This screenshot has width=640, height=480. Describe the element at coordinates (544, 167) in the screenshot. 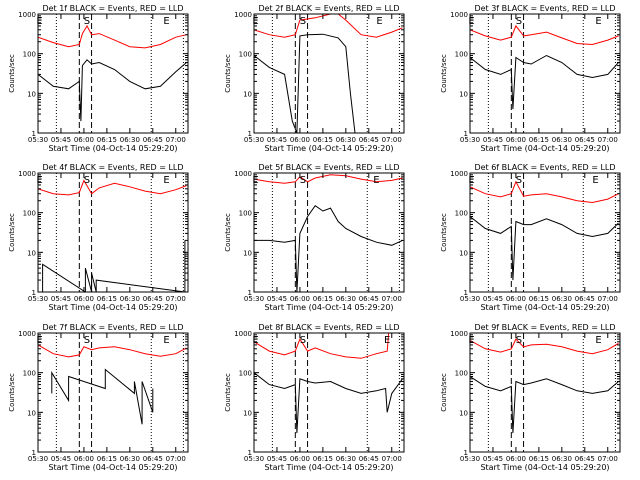

I see `chart-title: Det 6f BLACK = Events, RED = LLD` at that location.